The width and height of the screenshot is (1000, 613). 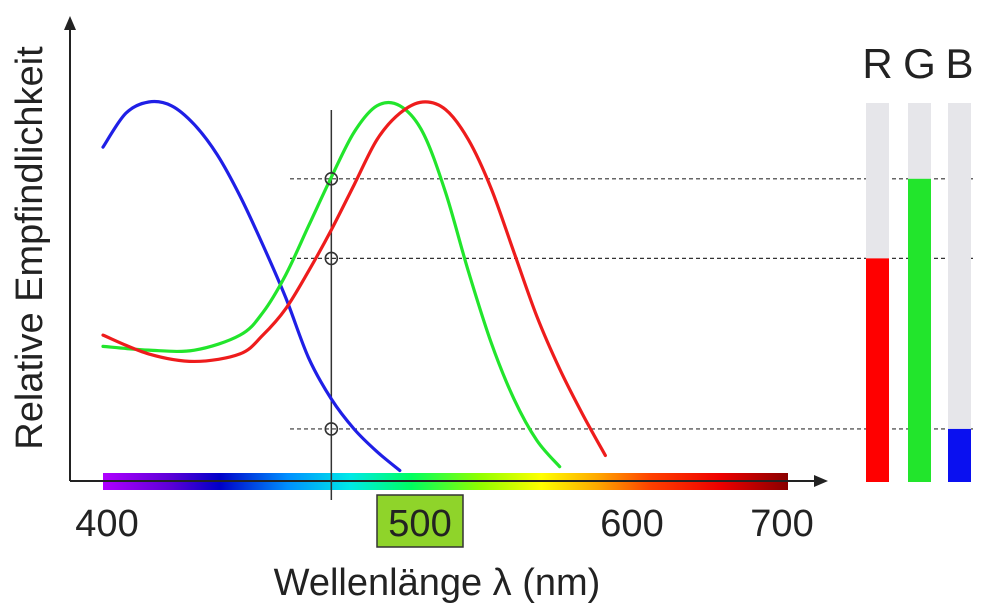 What do you see at coordinates (877, 63) in the screenshot?
I see `bar-label-r: R` at bounding box center [877, 63].